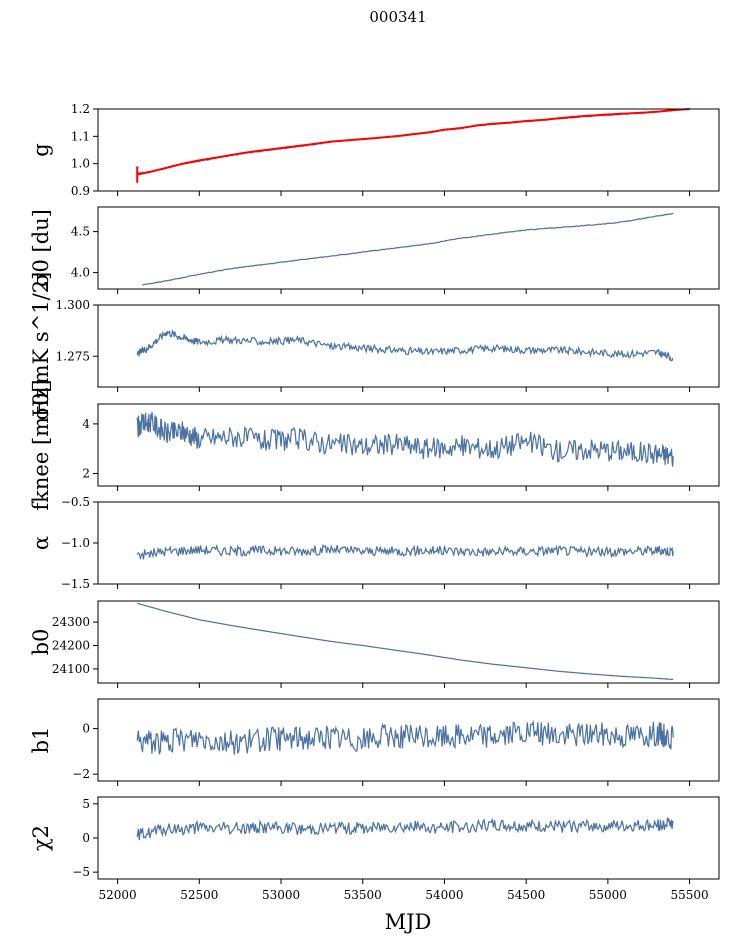 The width and height of the screenshot is (729, 944). Describe the element at coordinates (75, 543) in the screenshot. I see `y-tick-label: −1.0` at that location.